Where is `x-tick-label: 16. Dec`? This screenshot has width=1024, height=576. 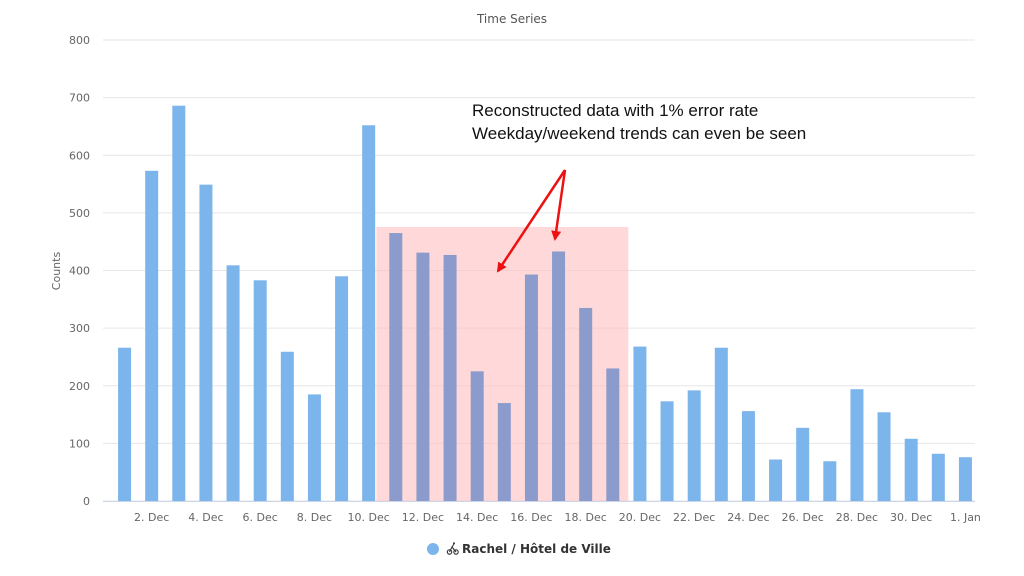 x-tick-label: 16. Dec is located at coordinates (531, 517).